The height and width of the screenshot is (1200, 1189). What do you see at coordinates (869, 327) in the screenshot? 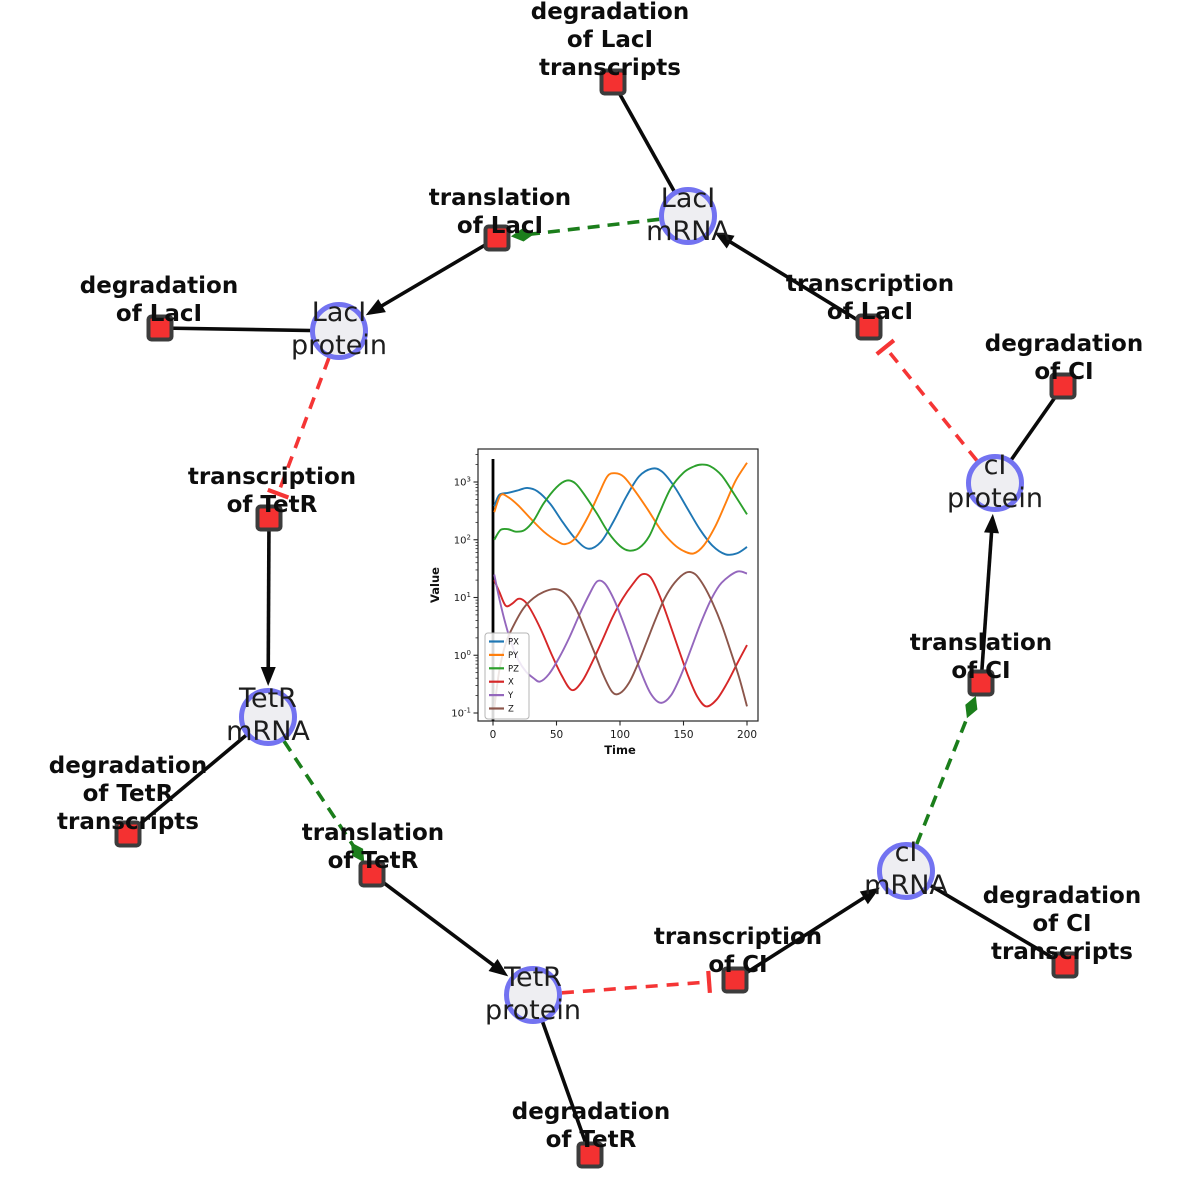
I see `reaction-node-transcription-laci` at bounding box center [869, 327].